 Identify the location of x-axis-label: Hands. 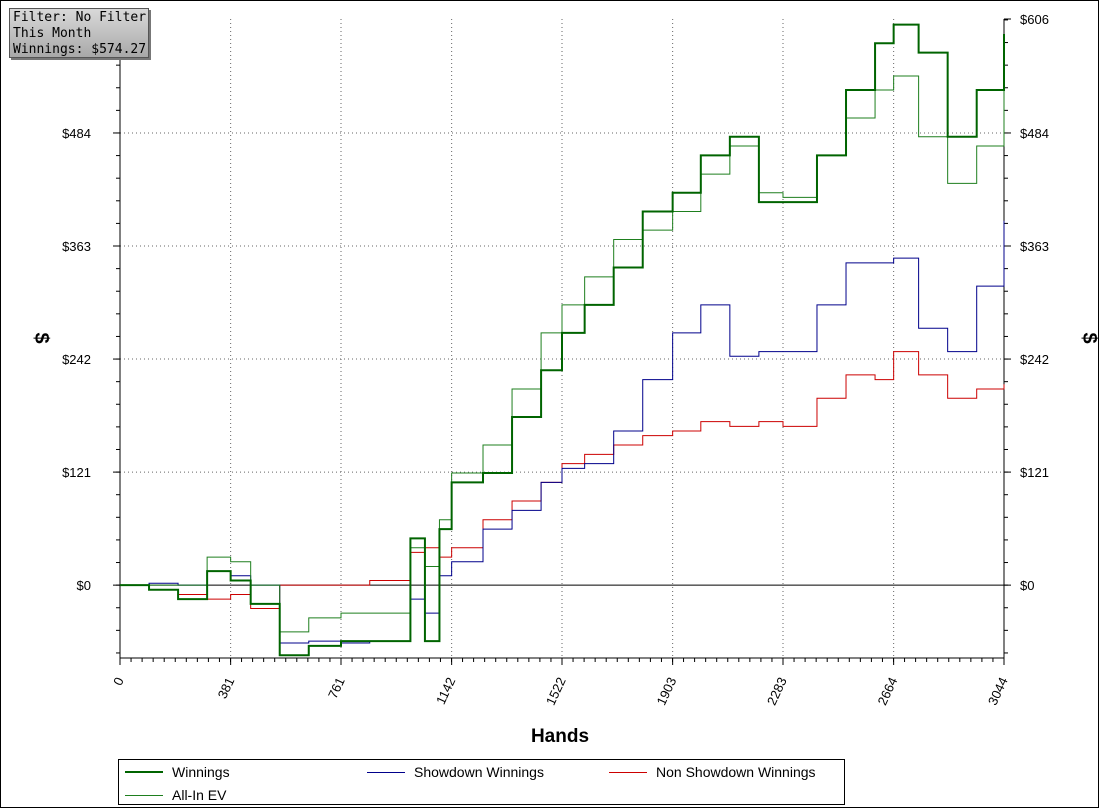
(560, 736).